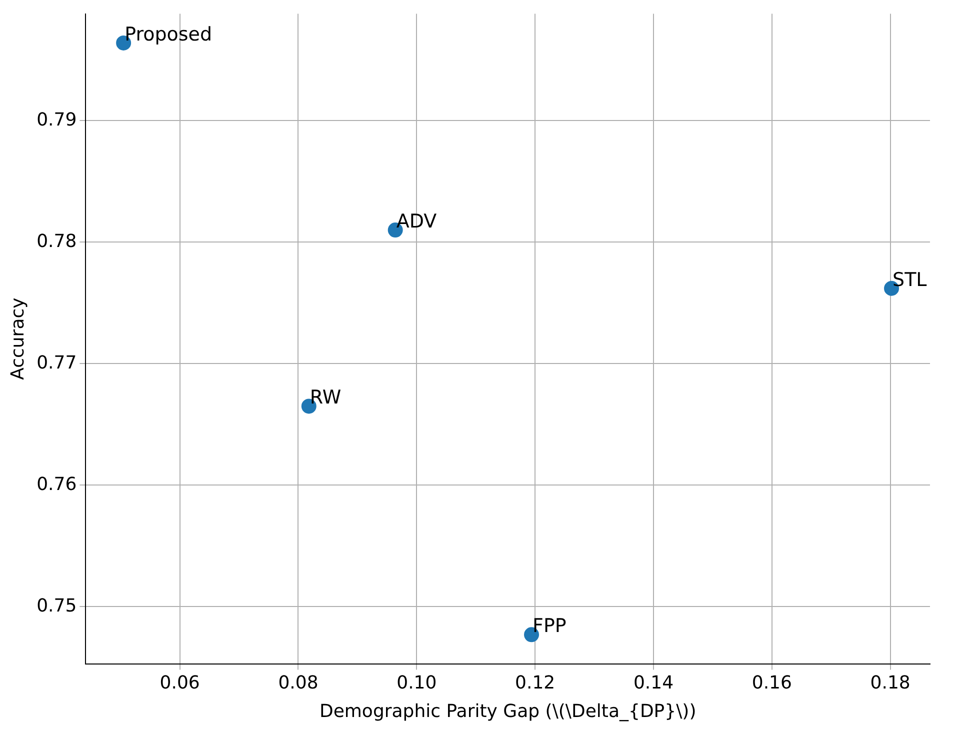  What do you see at coordinates (910, 279) in the screenshot?
I see `annotation: STL` at bounding box center [910, 279].